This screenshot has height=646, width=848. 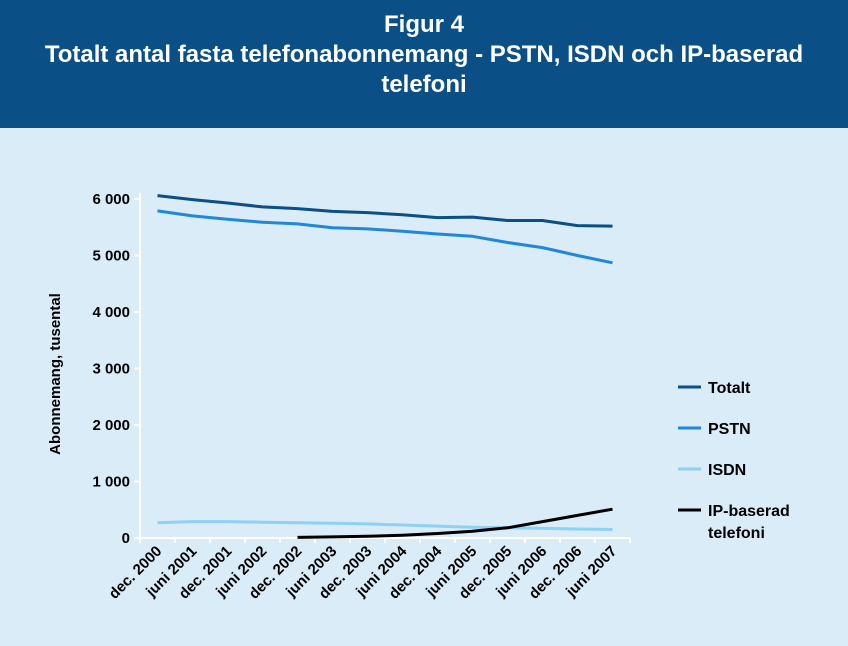 What do you see at coordinates (111, 482) in the screenshot?
I see `y-tick-label: 1 000` at bounding box center [111, 482].